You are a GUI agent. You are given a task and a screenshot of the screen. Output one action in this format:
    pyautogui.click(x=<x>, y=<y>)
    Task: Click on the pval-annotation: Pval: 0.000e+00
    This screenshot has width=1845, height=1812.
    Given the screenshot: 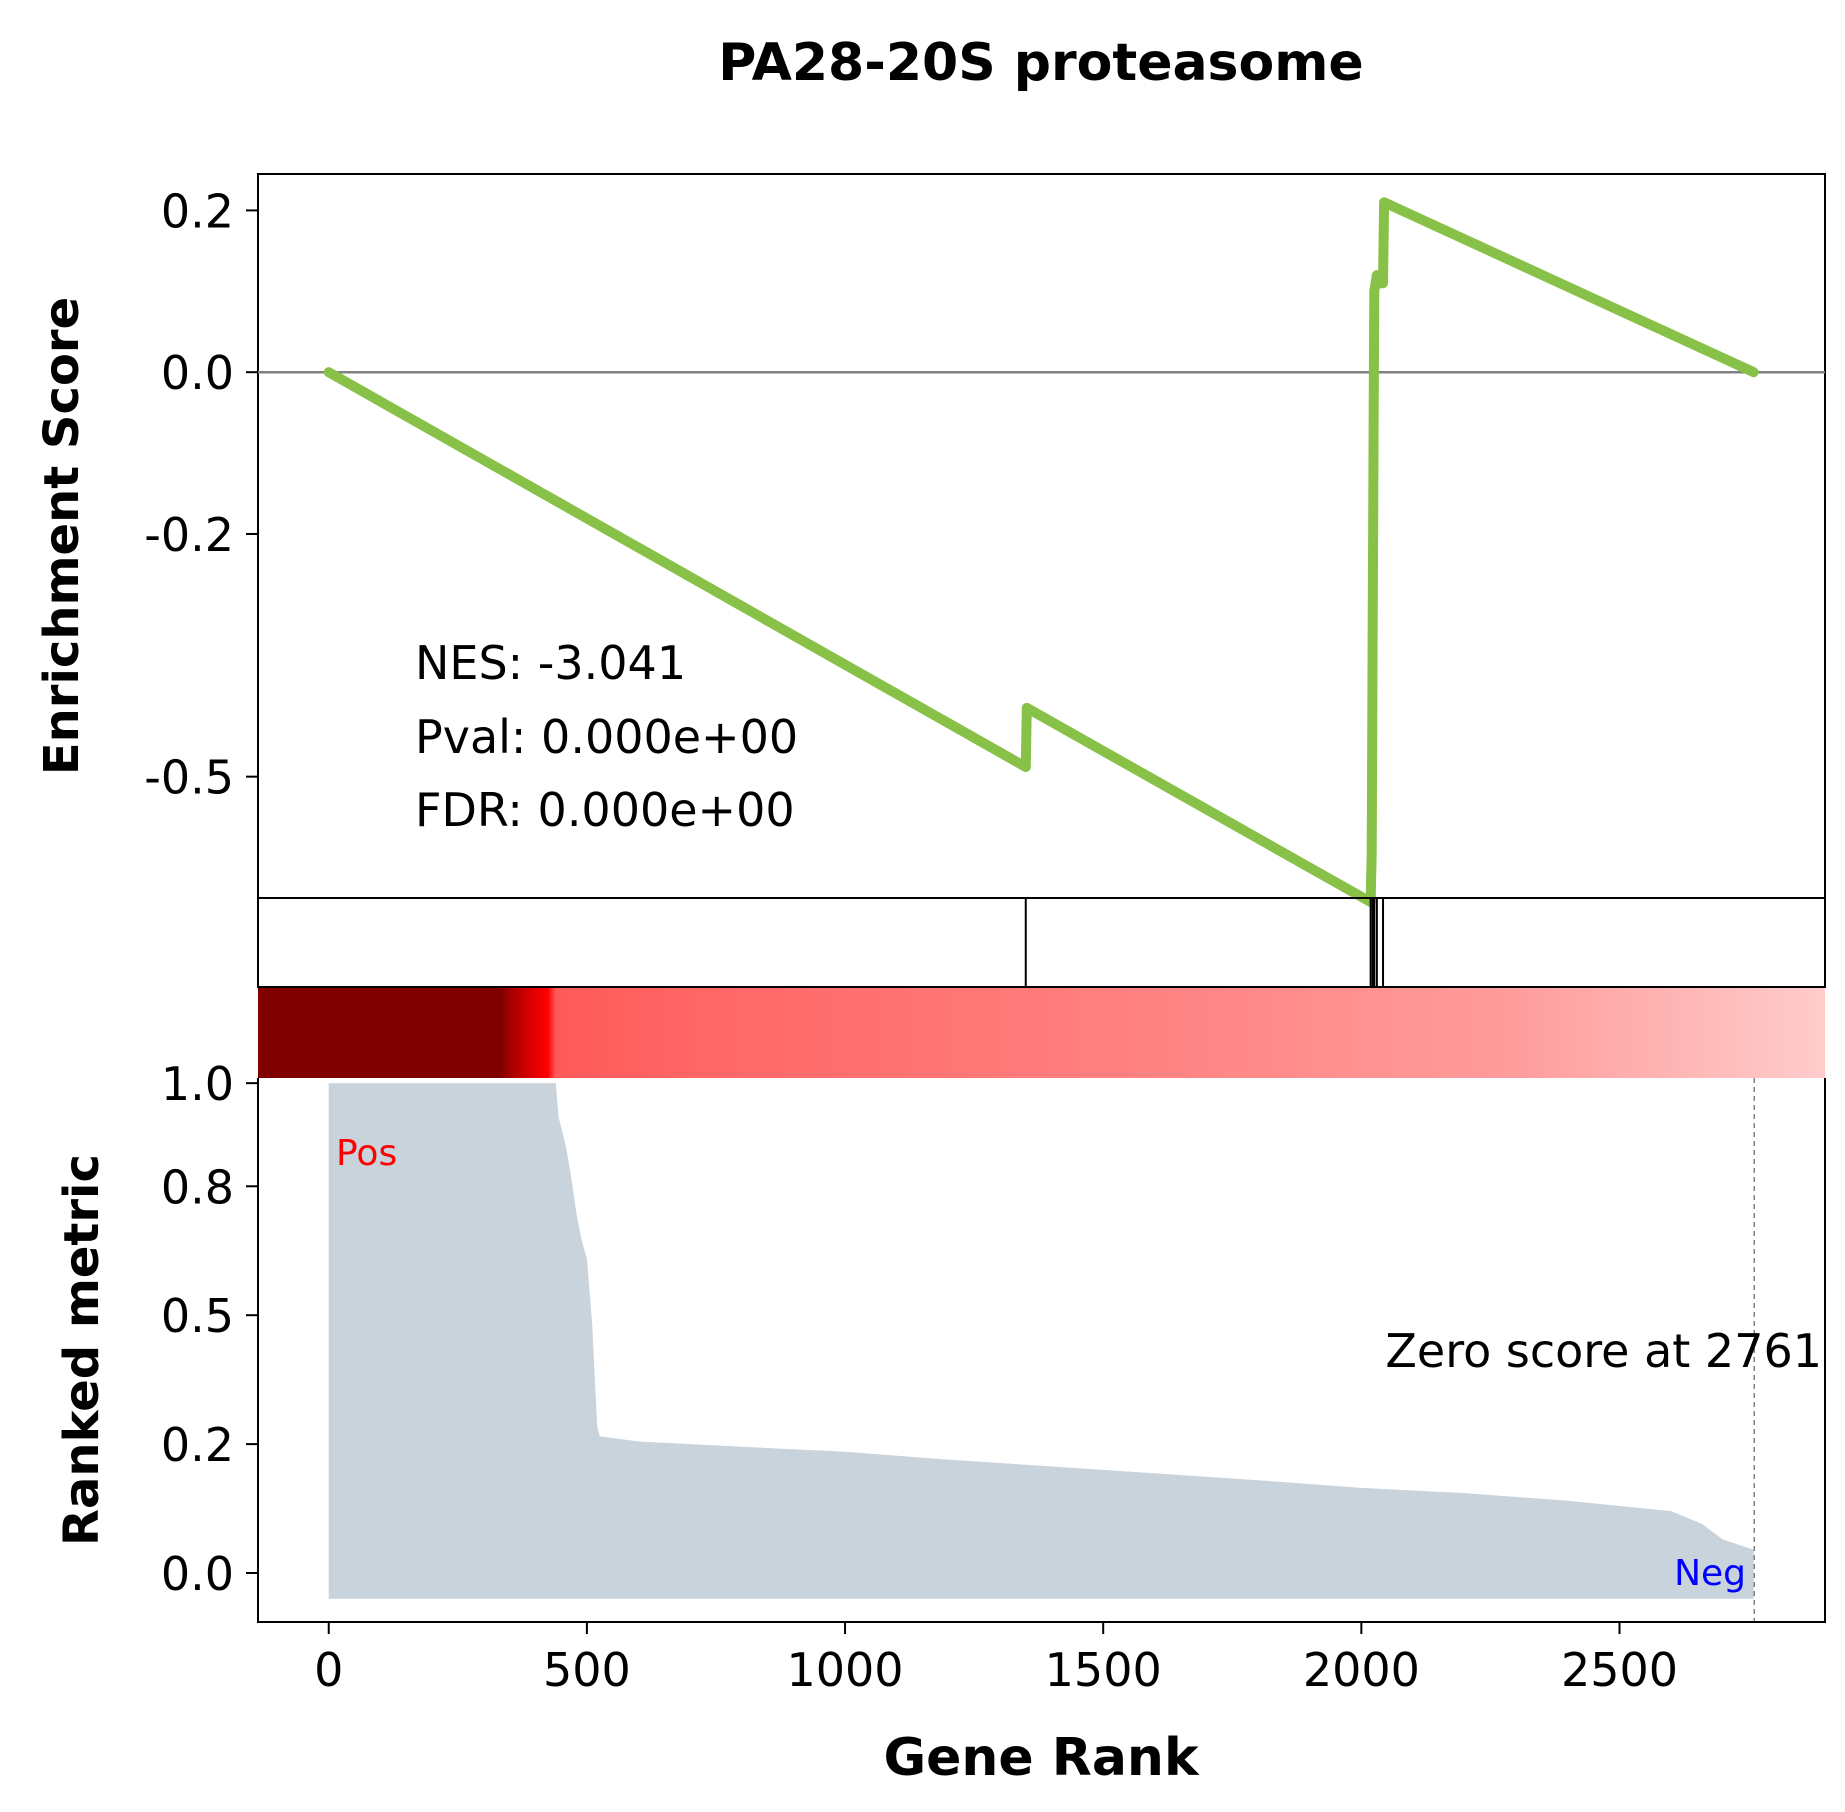 What is the action you would take?
    pyautogui.click(x=606, y=737)
    